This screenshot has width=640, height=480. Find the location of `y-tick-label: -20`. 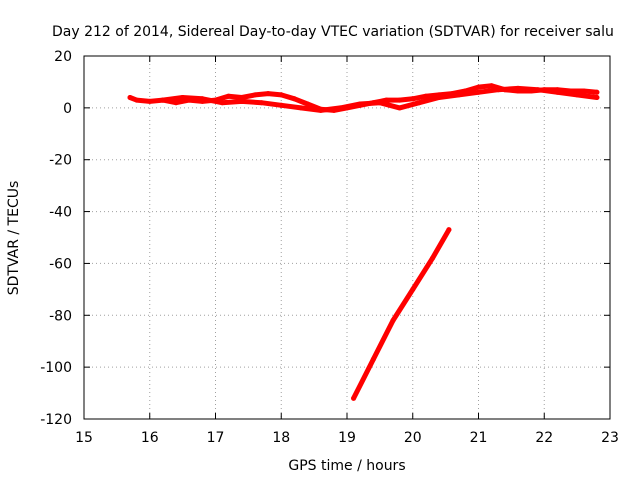

y-tick-label: -20 is located at coordinates (60, 161).